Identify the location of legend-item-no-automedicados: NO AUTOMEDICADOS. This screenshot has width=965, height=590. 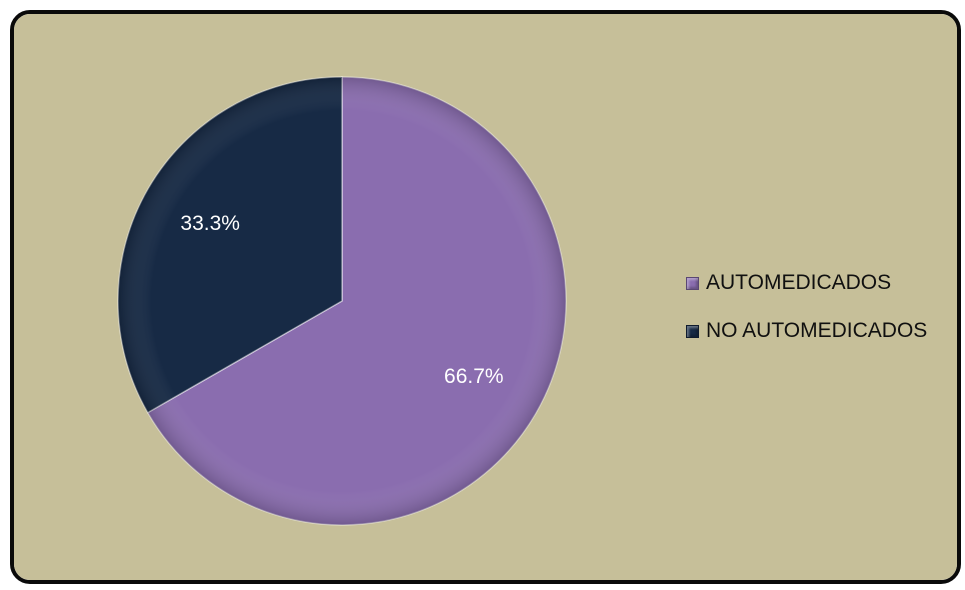
(806, 331).